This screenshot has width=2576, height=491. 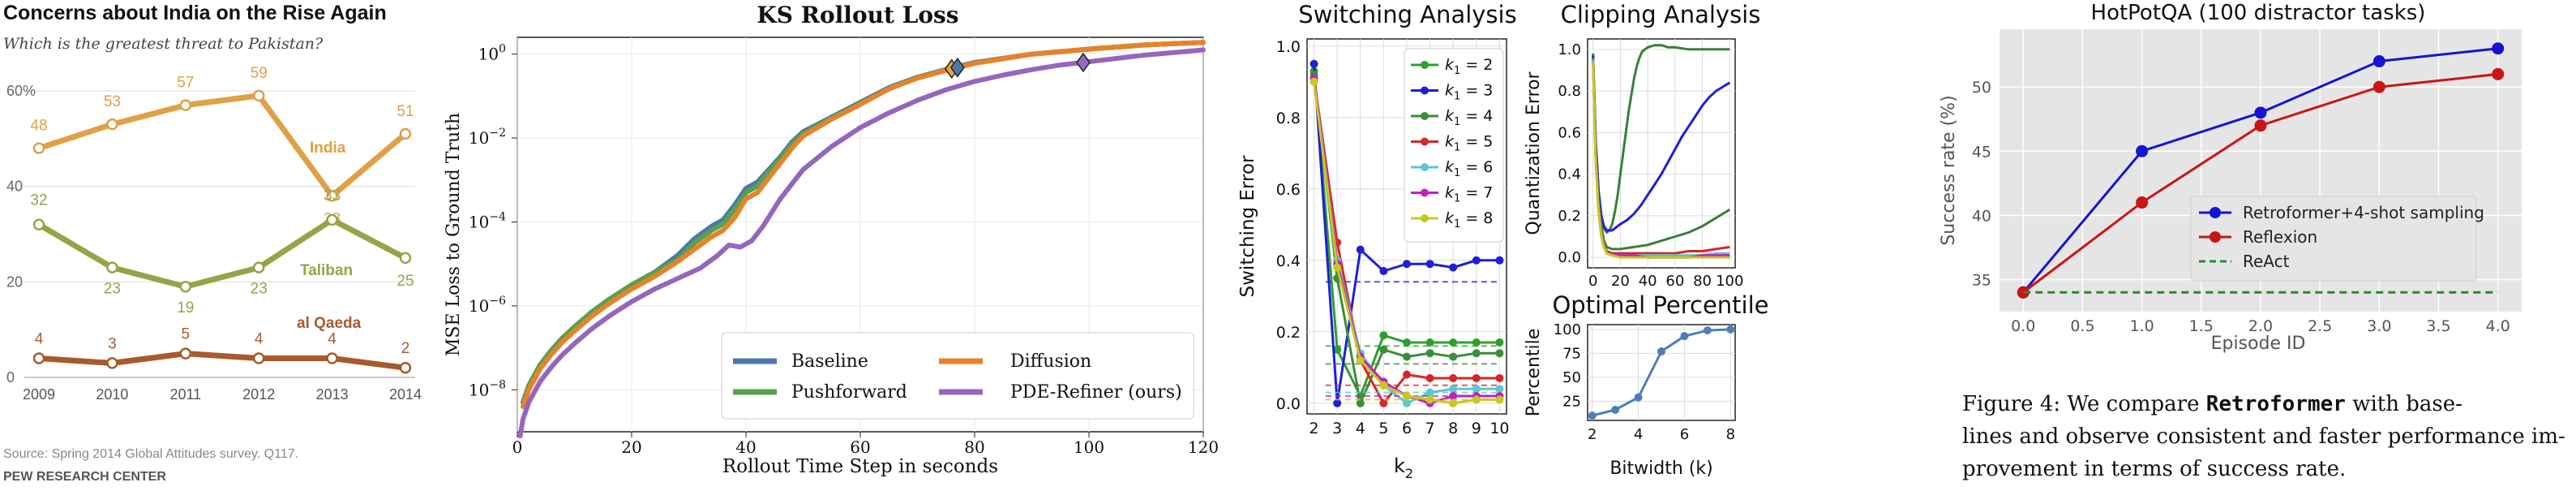 I want to click on percentile-x-axis-label: Bitwidth (k), so click(x=1660, y=469).